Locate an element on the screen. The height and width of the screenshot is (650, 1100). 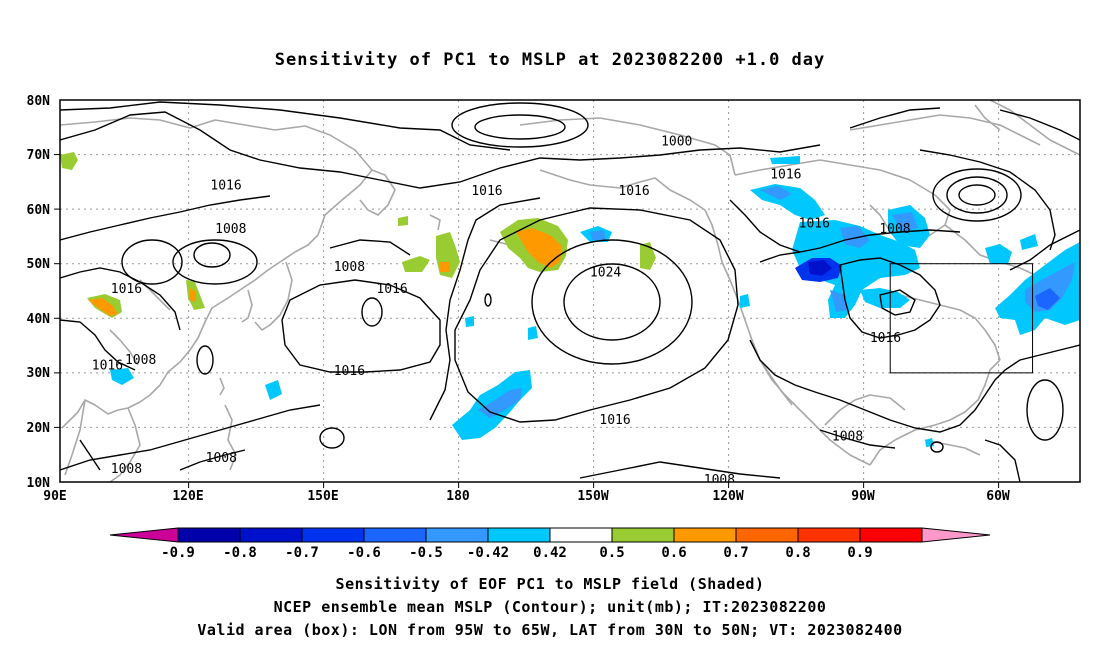
lon-label: 60W is located at coordinates (998, 496).